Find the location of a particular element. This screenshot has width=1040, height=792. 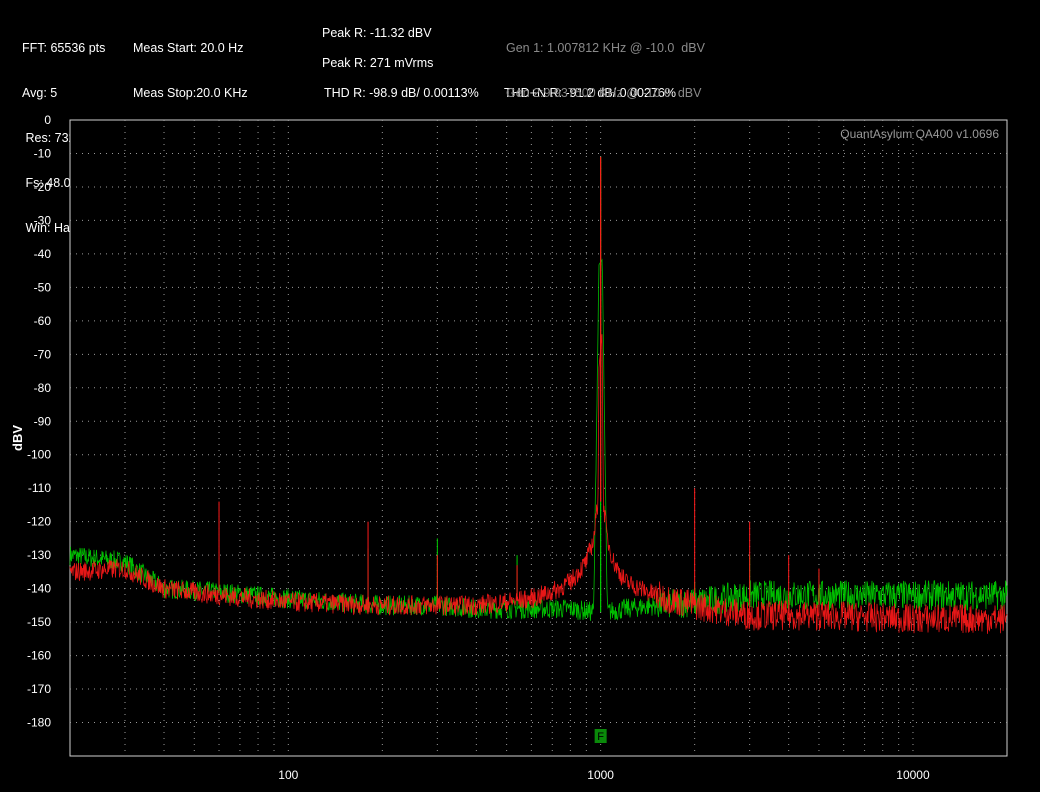

y-tick-label: -120 is located at coordinates (39, 522).